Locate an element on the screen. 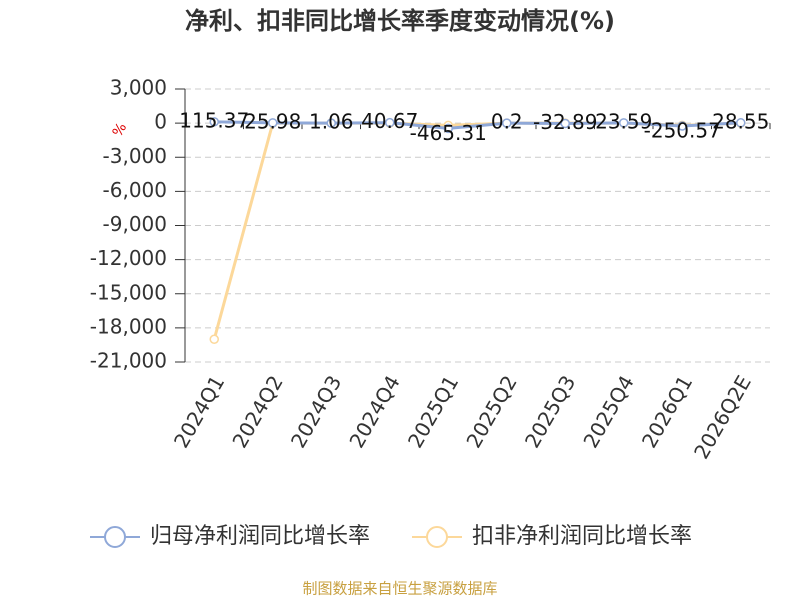 This screenshot has width=800, height=604. data-label: -250.57 is located at coordinates (682, 130).